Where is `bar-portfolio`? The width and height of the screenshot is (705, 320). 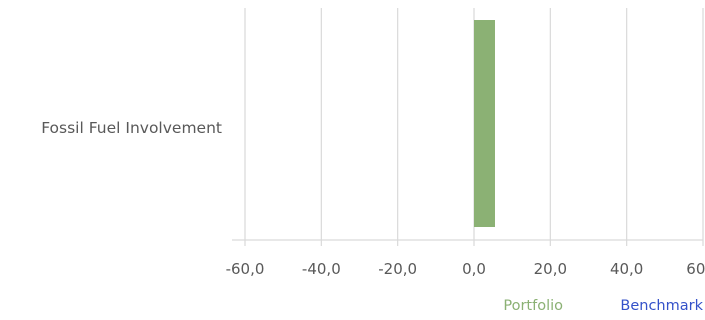
bar-portfolio is located at coordinates (484, 123).